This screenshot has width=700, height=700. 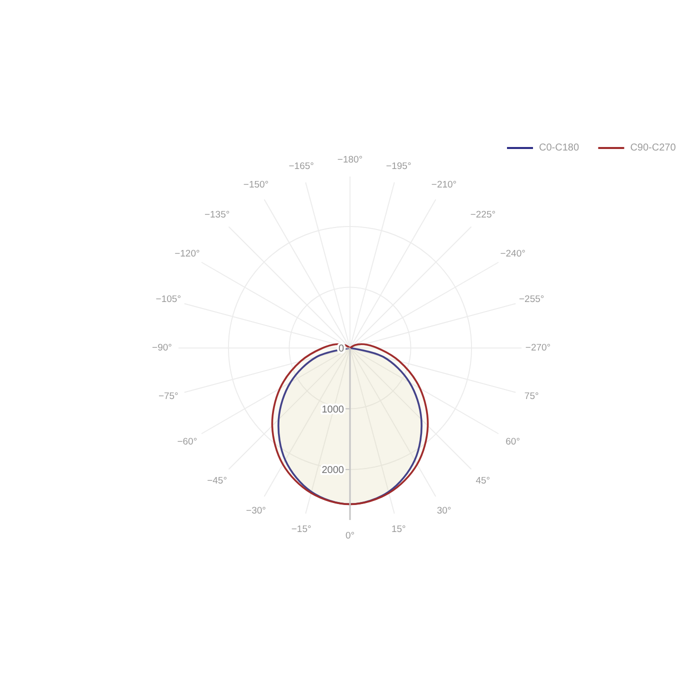 What do you see at coordinates (333, 410) in the screenshot?
I see `y-tick-label: 1000` at bounding box center [333, 410].